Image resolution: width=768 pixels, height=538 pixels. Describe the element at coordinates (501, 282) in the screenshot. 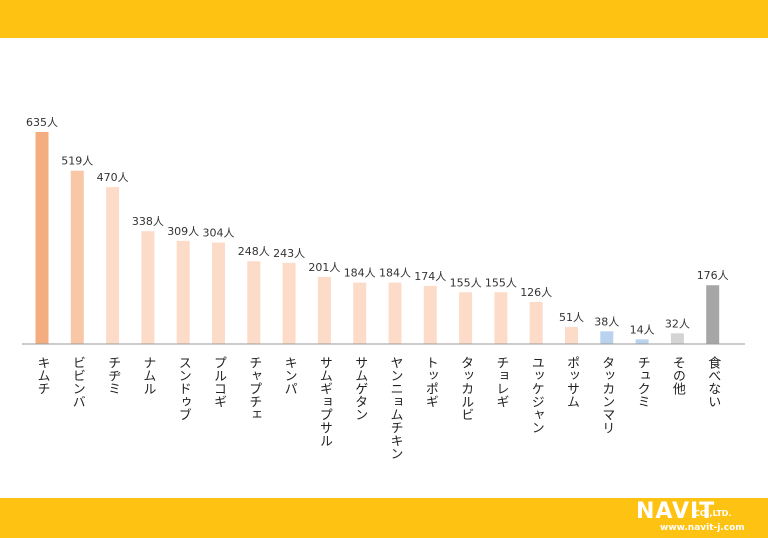

I see `value-label-13: 155人` at that location.